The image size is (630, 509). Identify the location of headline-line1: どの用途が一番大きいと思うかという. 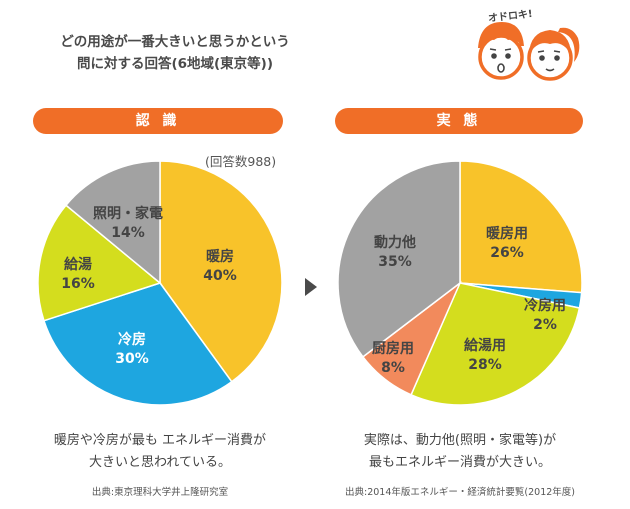
(175, 42).